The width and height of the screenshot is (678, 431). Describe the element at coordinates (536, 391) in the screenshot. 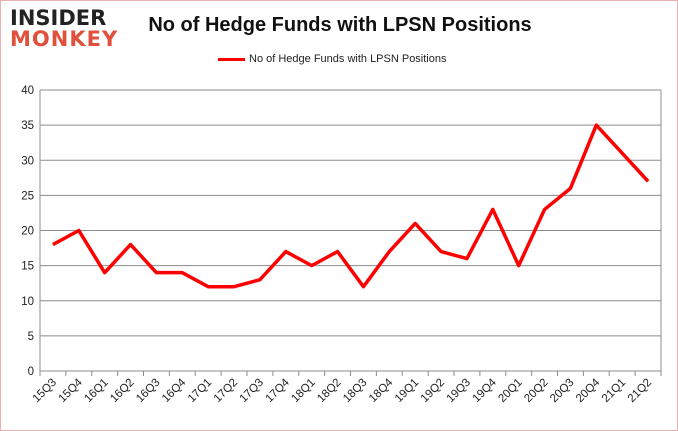

I see `x-tick-label: 20Q2` at that location.